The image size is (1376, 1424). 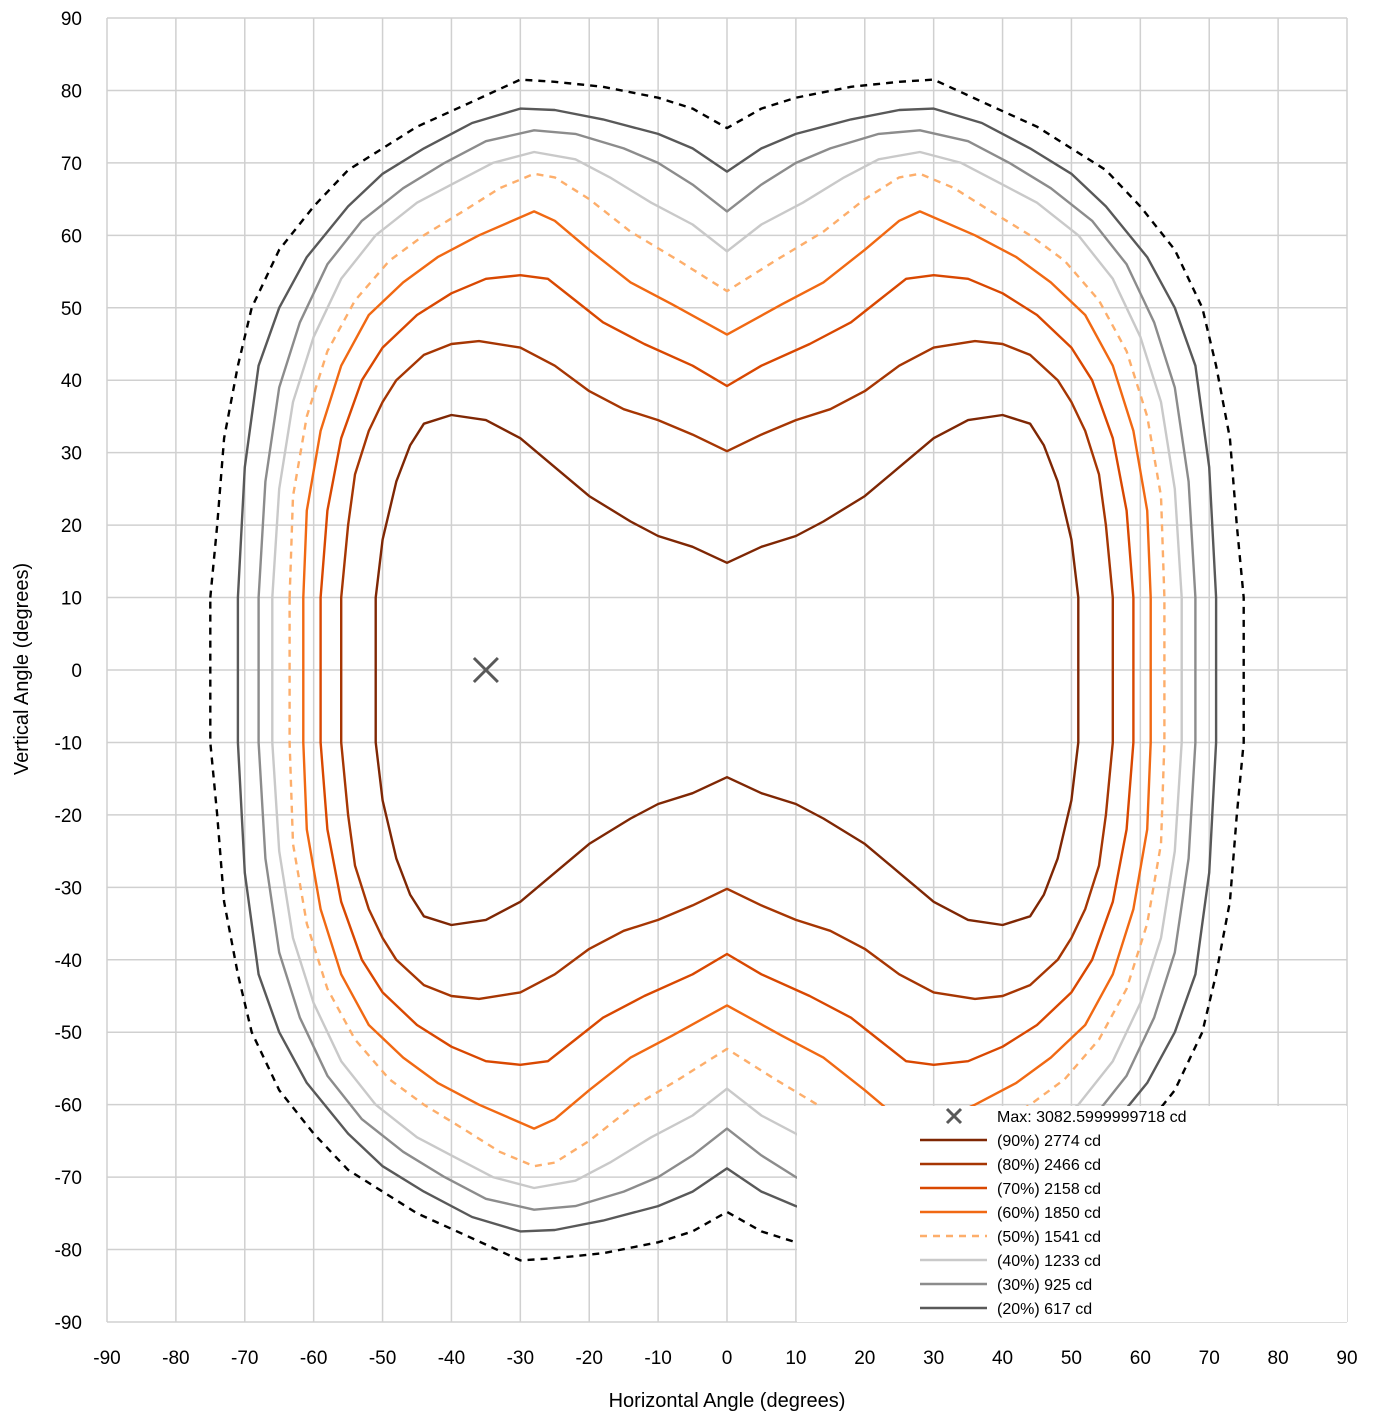 What do you see at coordinates (71, 309) in the screenshot?
I see `y-tick-label: 50` at bounding box center [71, 309].